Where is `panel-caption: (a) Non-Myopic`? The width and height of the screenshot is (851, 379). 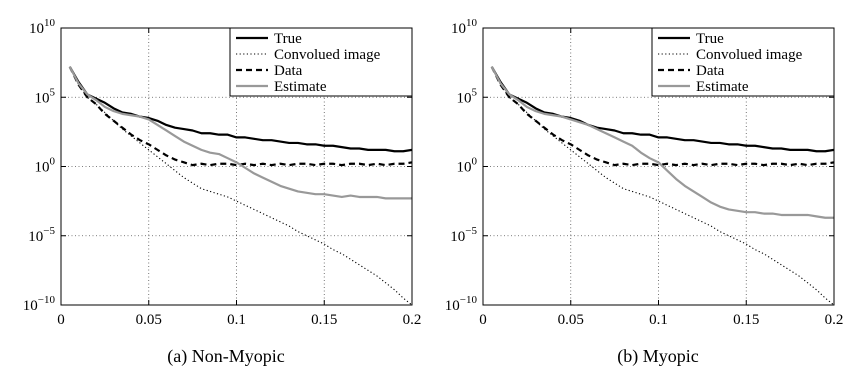
panel-caption: (a) Non-Myopic is located at coordinates (225, 356).